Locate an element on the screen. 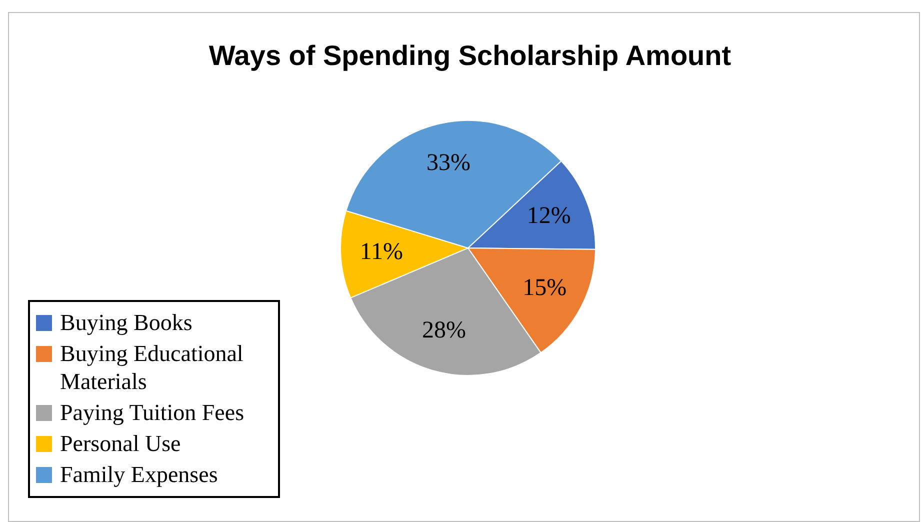  legend-label: Buying Books is located at coordinates (126, 323).